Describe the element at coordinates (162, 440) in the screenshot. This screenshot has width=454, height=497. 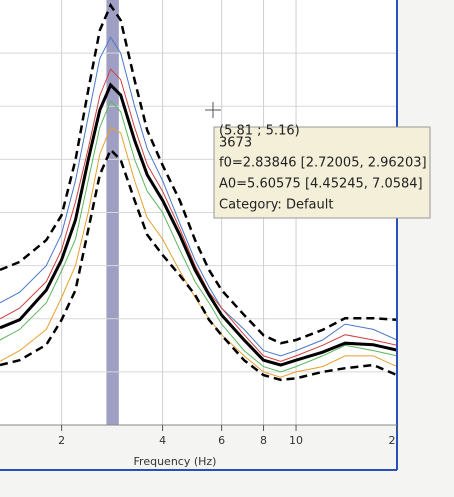
I see `x-tick-label: 4` at that location.